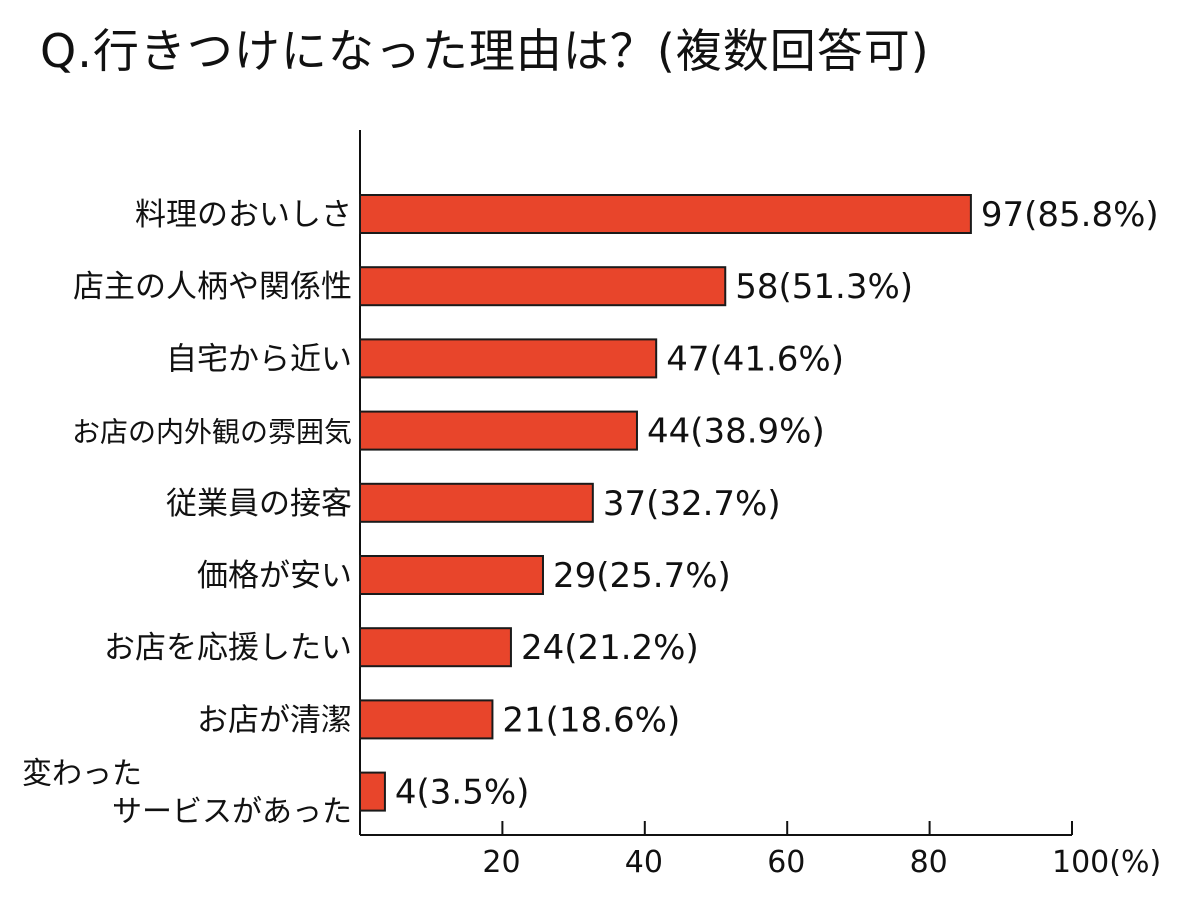  I want to click on x-tick-label: 20, so click(501, 862).